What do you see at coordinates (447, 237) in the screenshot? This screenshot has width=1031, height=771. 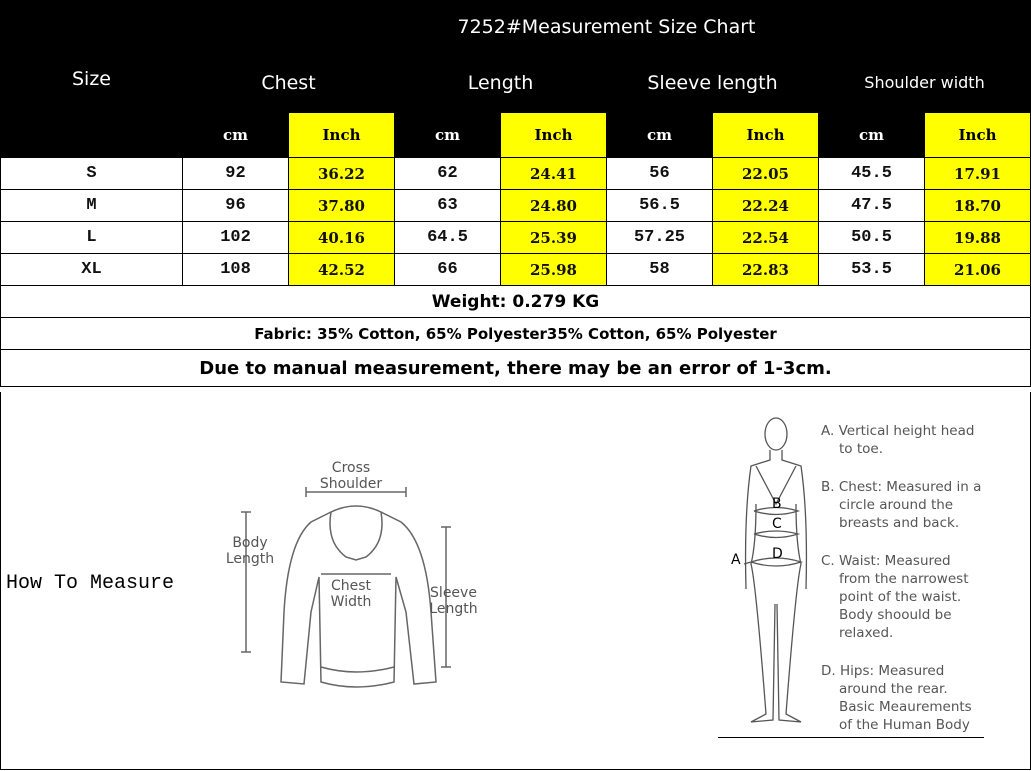 I see `cm-cell: 64.5` at bounding box center [447, 237].